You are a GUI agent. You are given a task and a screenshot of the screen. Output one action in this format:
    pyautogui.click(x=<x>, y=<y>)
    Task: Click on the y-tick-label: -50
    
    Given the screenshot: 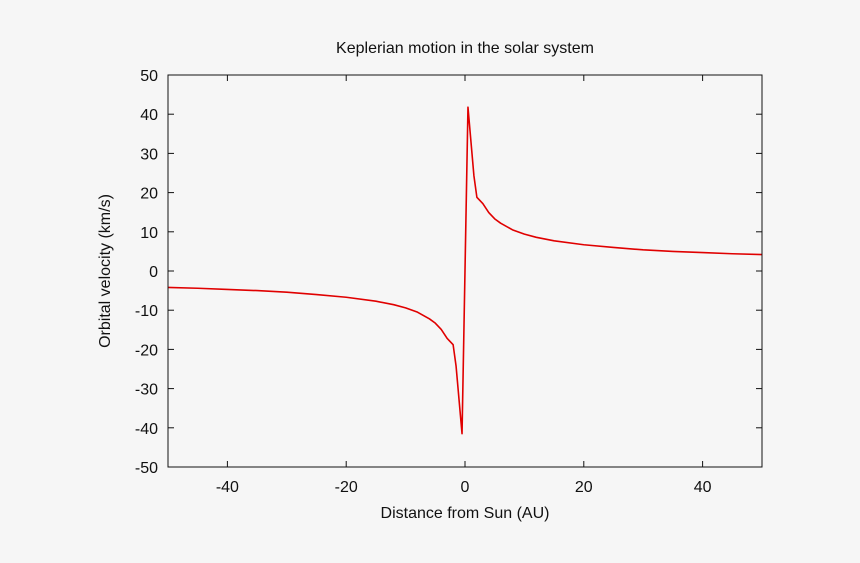 What is the action you would take?
    pyautogui.click(x=146, y=468)
    